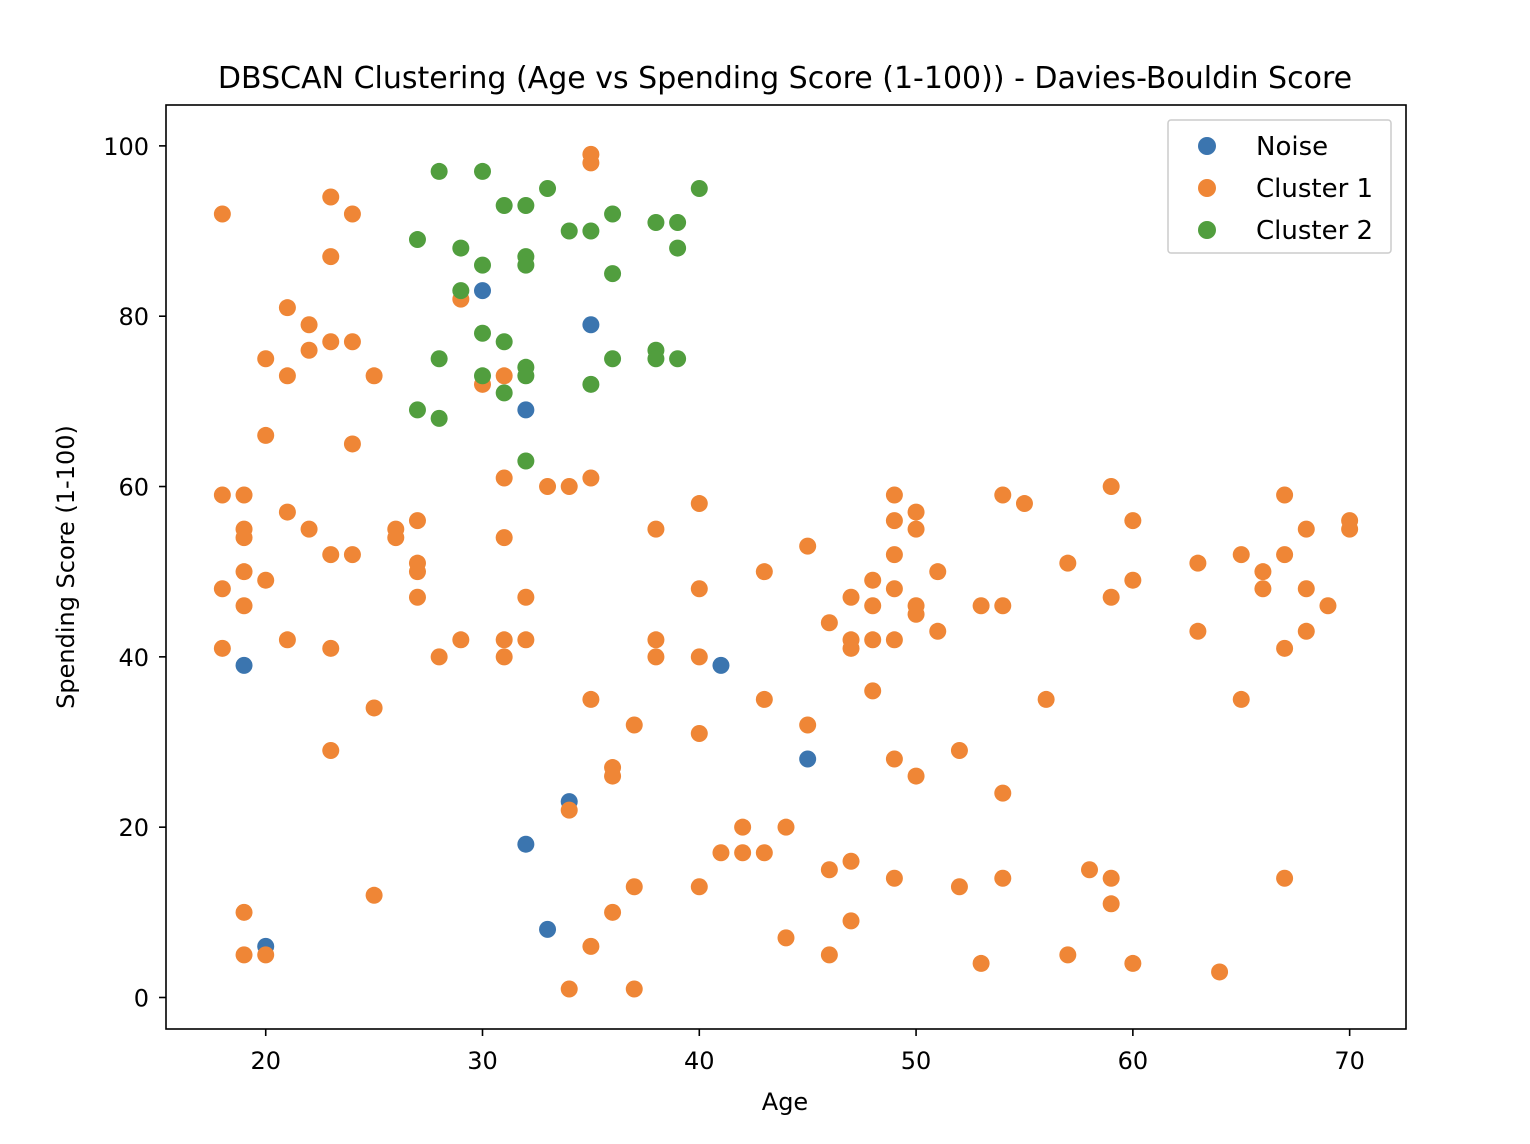  What do you see at coordinates (133, 488) in the screenshot?
I see `y-tick-label: 60` at bounding box center [133, 488].